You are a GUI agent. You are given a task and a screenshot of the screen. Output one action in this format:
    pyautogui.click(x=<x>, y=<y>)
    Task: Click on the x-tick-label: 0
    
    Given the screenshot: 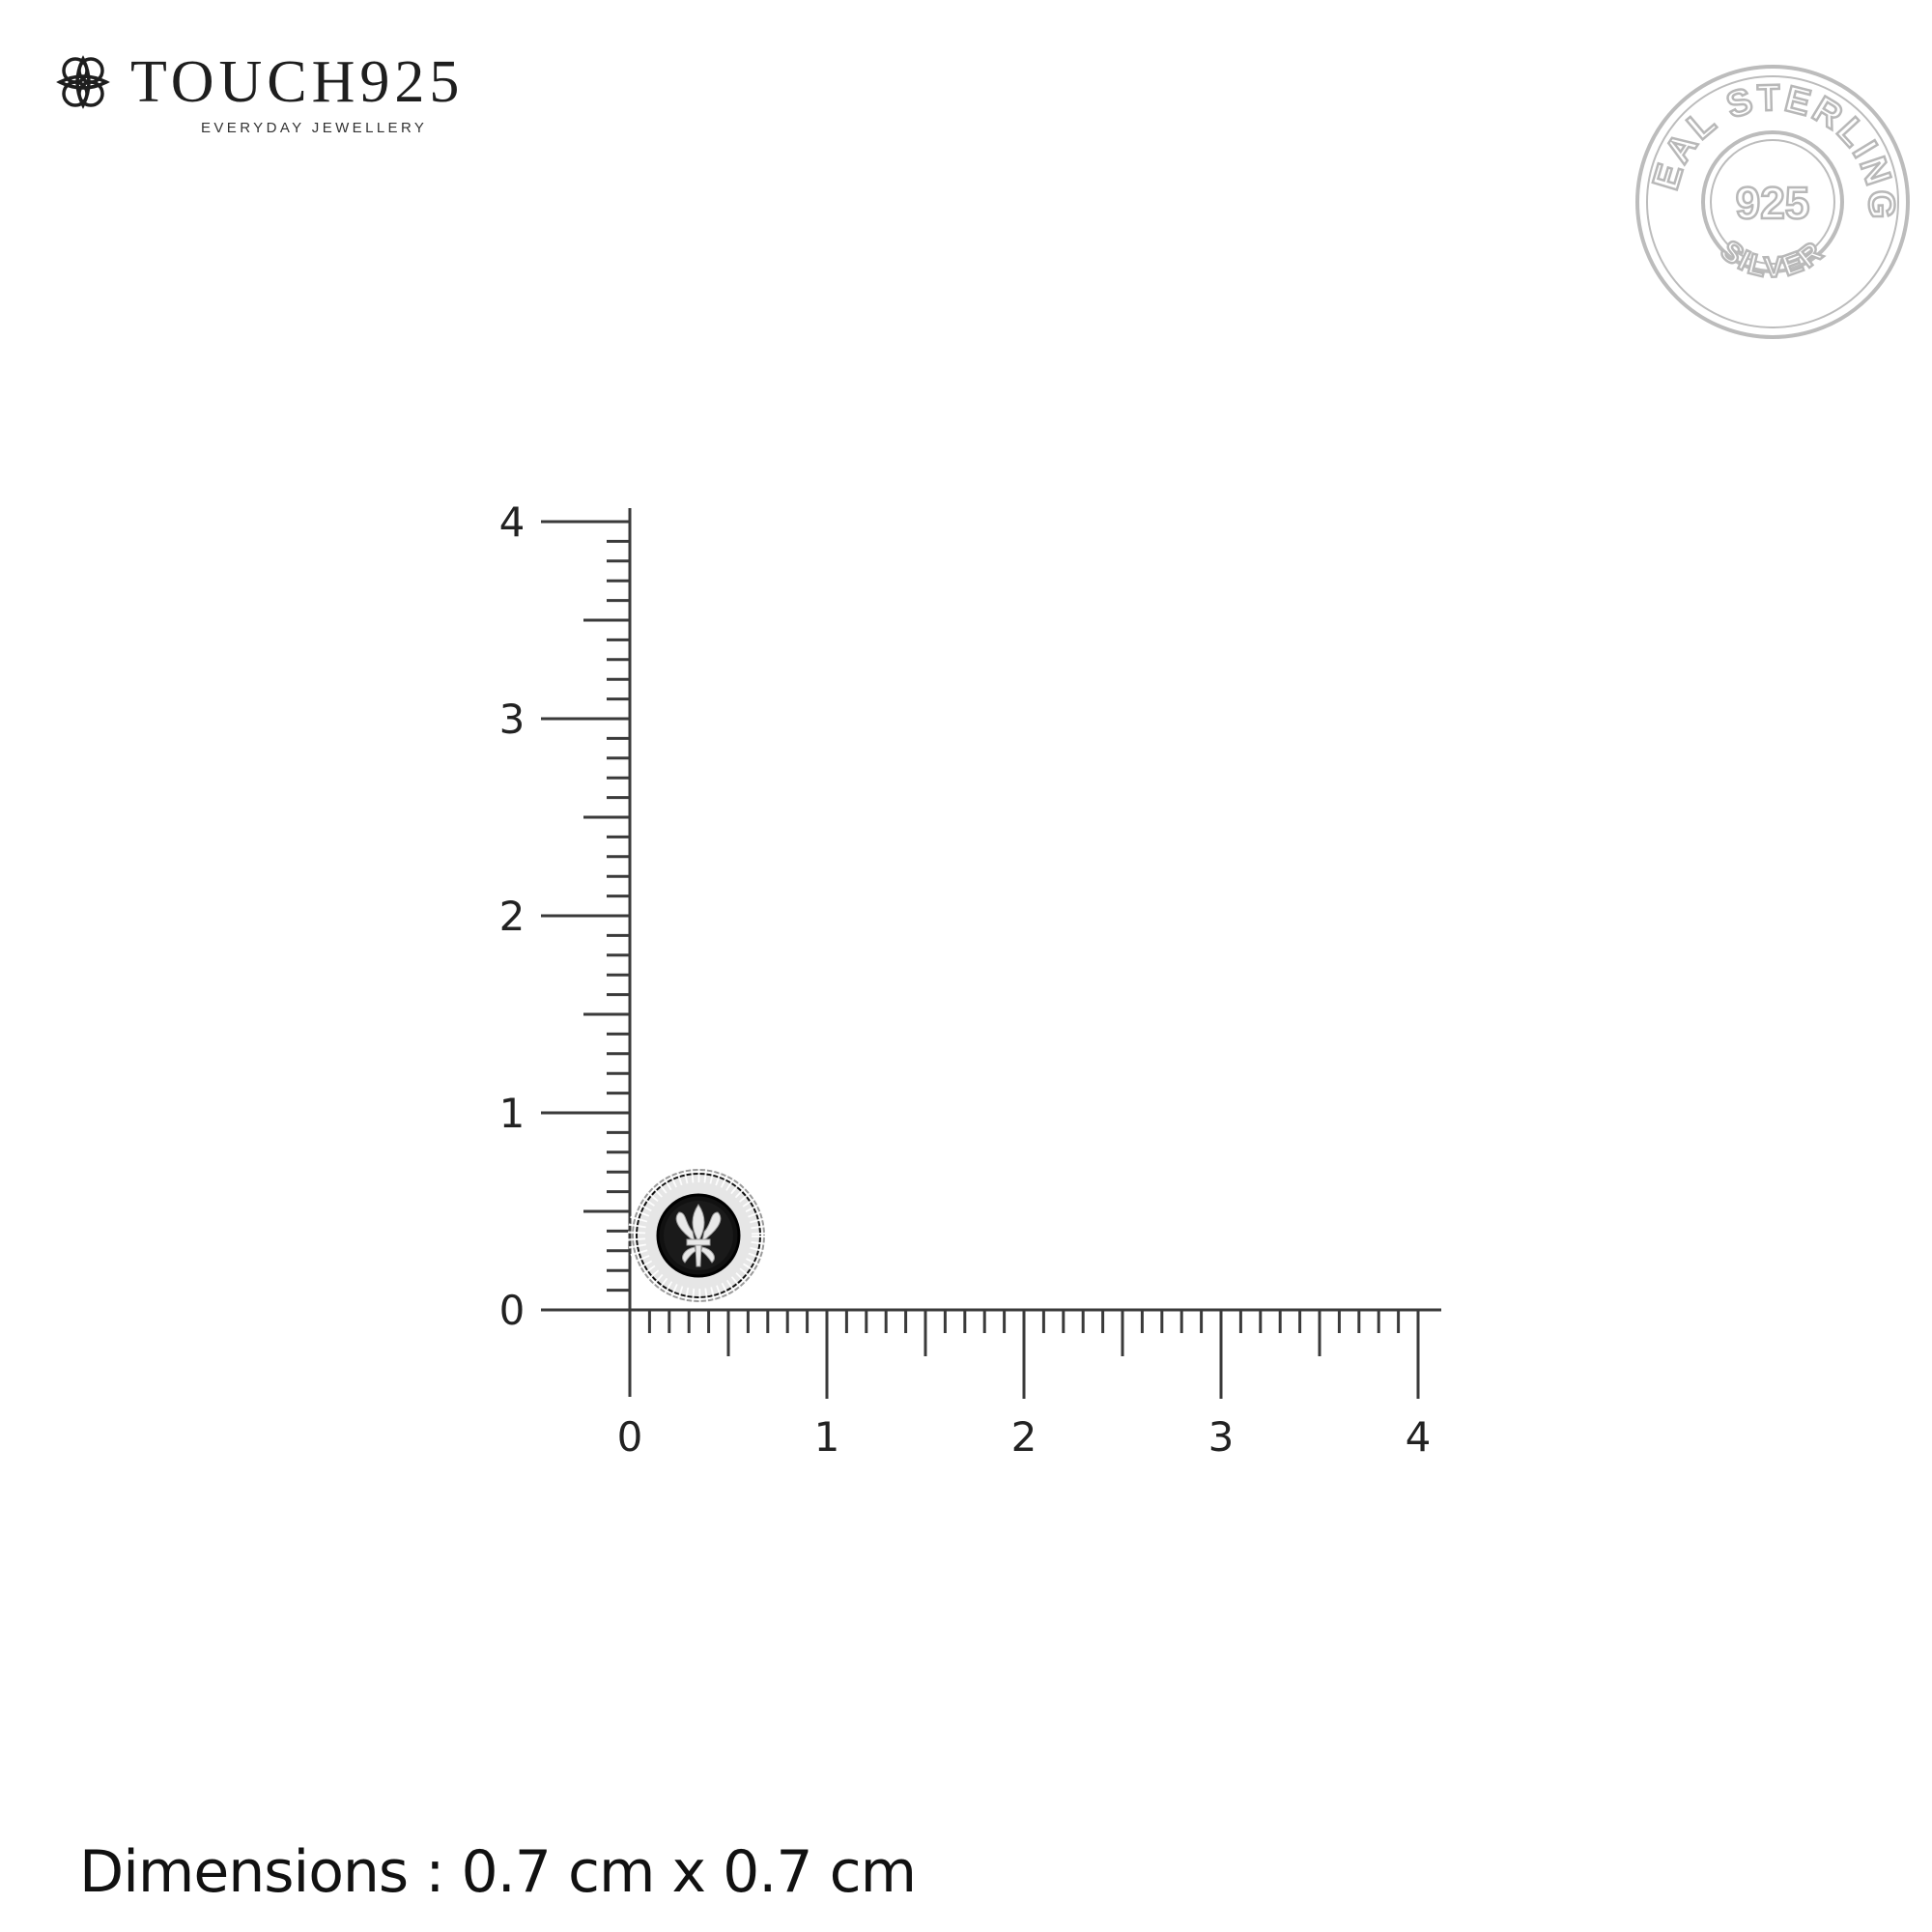 What is the action you would take?
    pyautogui.click(x=630, y=1437)
    